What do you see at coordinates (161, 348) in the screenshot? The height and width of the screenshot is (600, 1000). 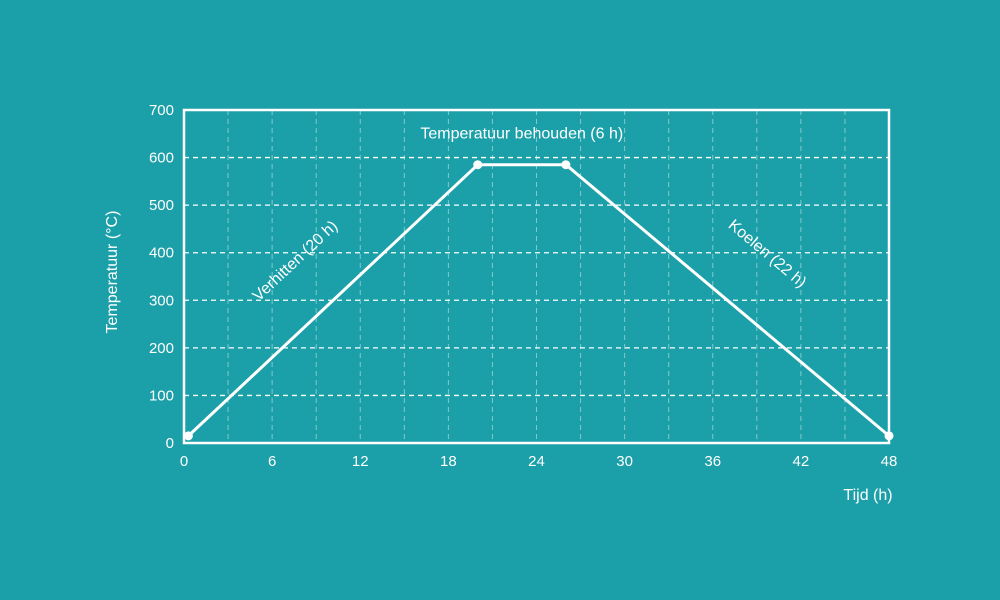 I see `y-tick-label: 200` at bounding box center [161, 348].